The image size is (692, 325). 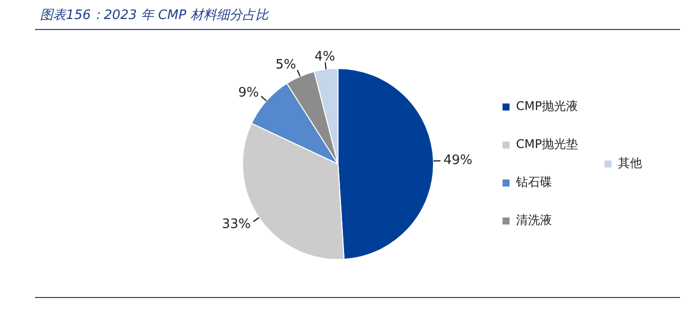 I want to click on legend-label: 清洗液, so click(x=534, y=220).